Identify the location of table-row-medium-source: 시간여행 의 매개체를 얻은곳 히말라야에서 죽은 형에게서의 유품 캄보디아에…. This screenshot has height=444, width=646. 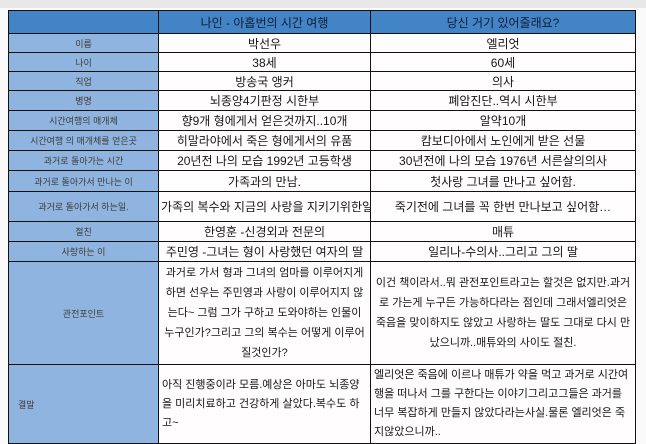
(322, 140).